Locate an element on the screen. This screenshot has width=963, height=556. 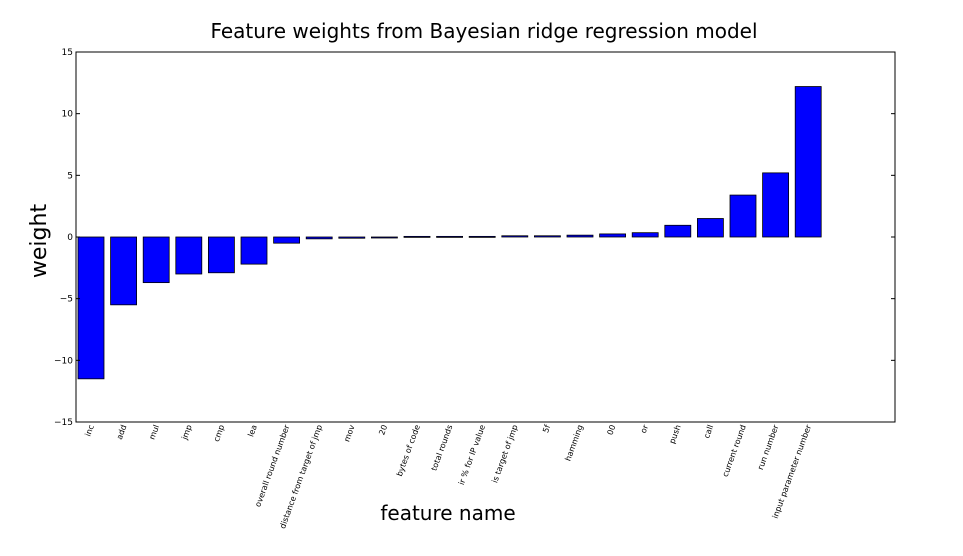
x-tick-label: 00 is located at coordinates (612, 430).